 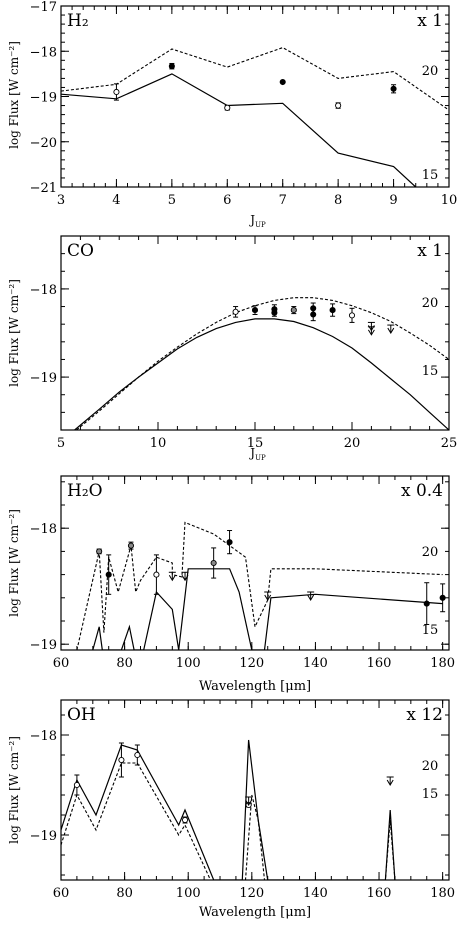 I want to click on y-tick-label: −20, so click(x=43, y=143).